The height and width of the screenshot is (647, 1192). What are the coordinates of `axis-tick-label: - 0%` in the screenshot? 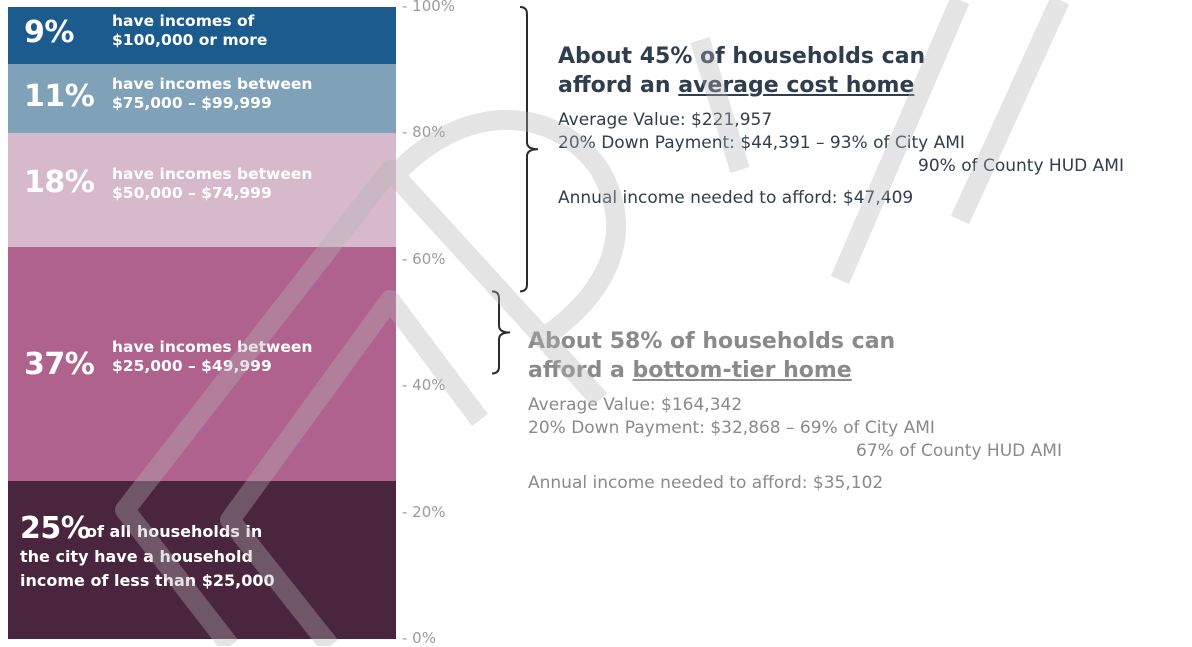 It's located at (419, 638).